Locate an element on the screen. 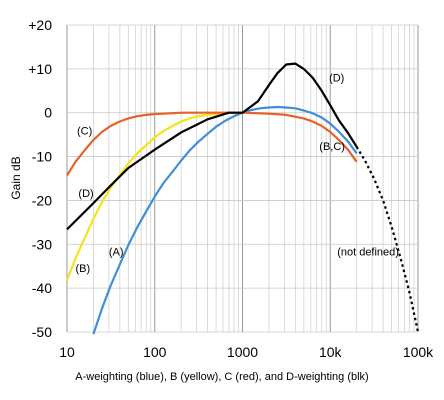  series-line-c is located at coordinates (212, 143).